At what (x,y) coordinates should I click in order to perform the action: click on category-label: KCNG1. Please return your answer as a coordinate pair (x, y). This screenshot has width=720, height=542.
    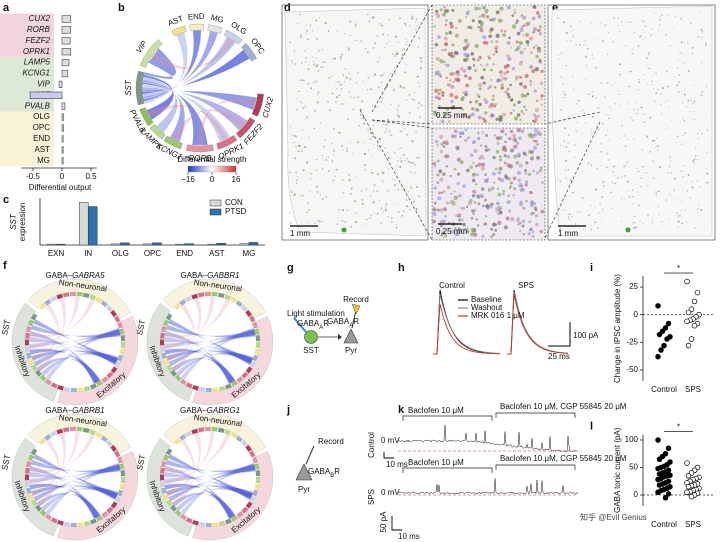
    Looking at the image, I should click on (36, 73).